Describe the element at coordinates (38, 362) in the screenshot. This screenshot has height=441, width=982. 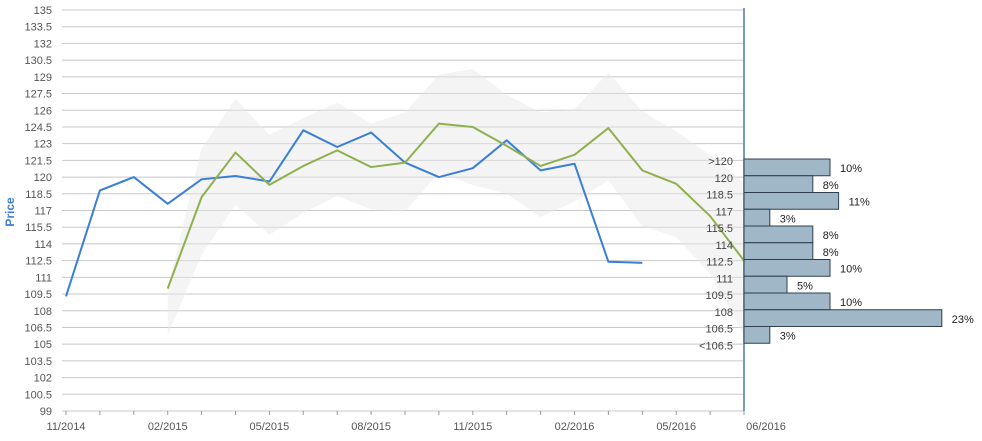
I see `y-tick-label: 103.5` at that location.